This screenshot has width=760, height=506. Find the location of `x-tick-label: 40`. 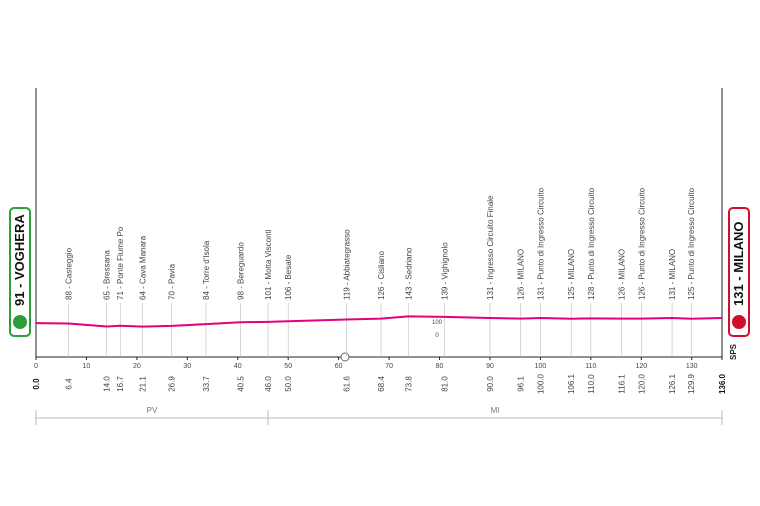

x-tick-label: 40 is located at coordinates (238, 366).